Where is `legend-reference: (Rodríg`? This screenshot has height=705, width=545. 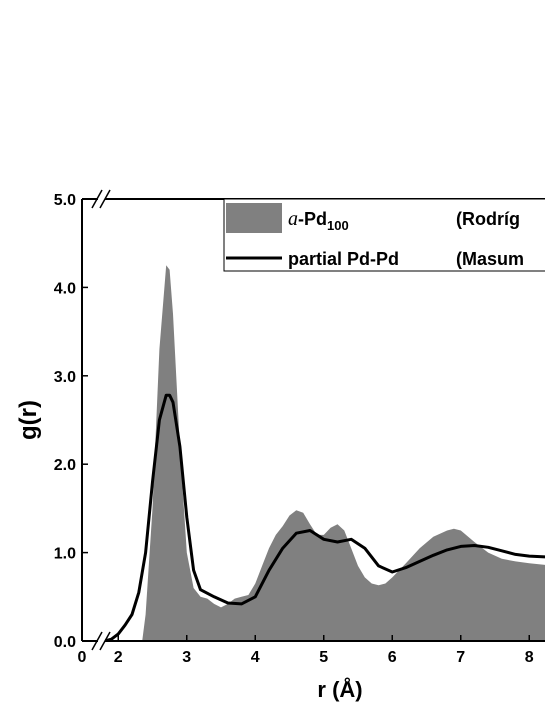
legend-reference: (Rodríg is located at coordinates (488, 219).